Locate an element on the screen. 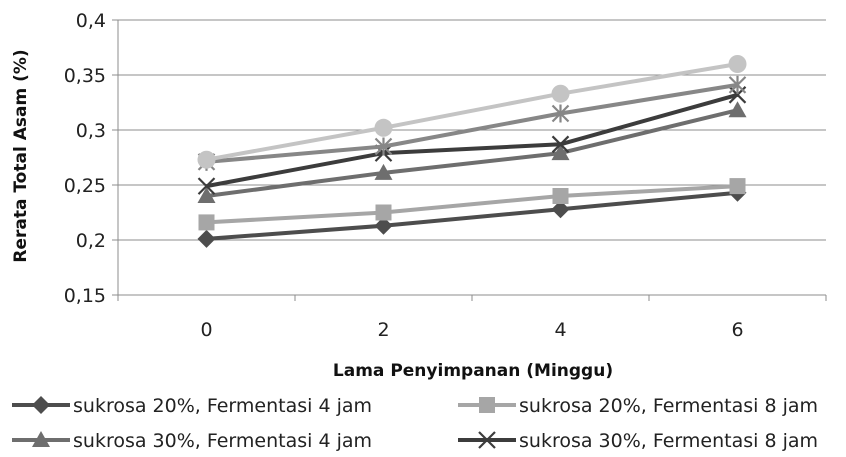 The width and height of the screenshot is (846, 457). y-tick-label: 0,15 is located at coordinates (85, 296).